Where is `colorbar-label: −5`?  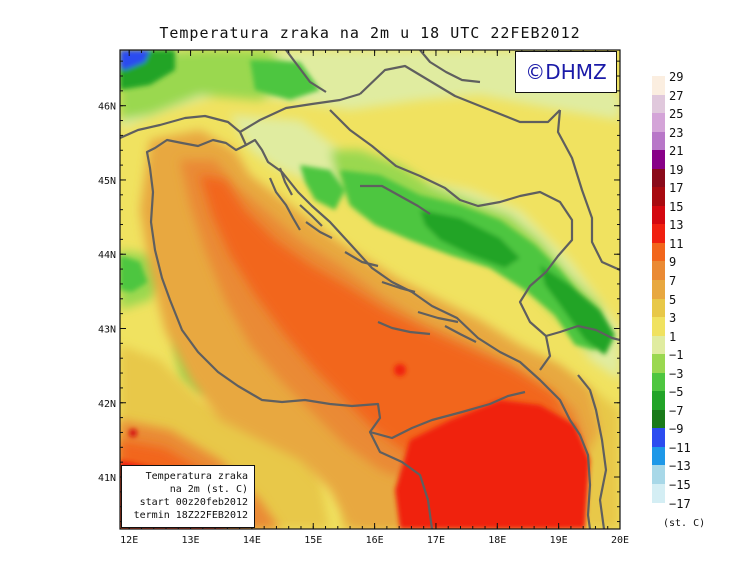
colorbar-label: −5 is located at coordinates (676, 392).